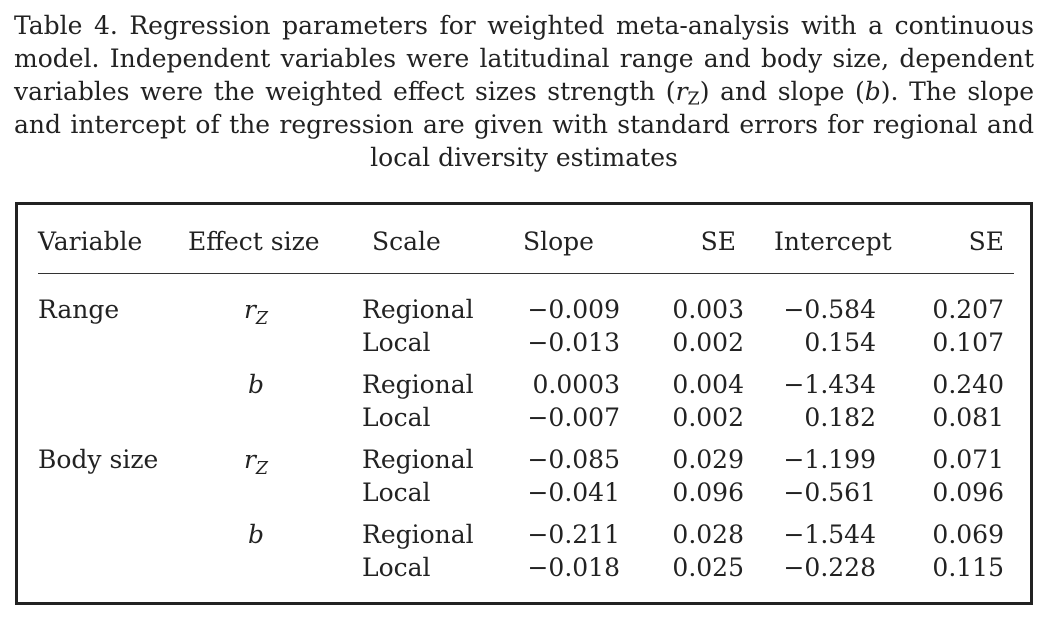 The width and height of the screenshot is (1050, 618). I want to click on cell-intercept: −0.561, so click(829, 492).